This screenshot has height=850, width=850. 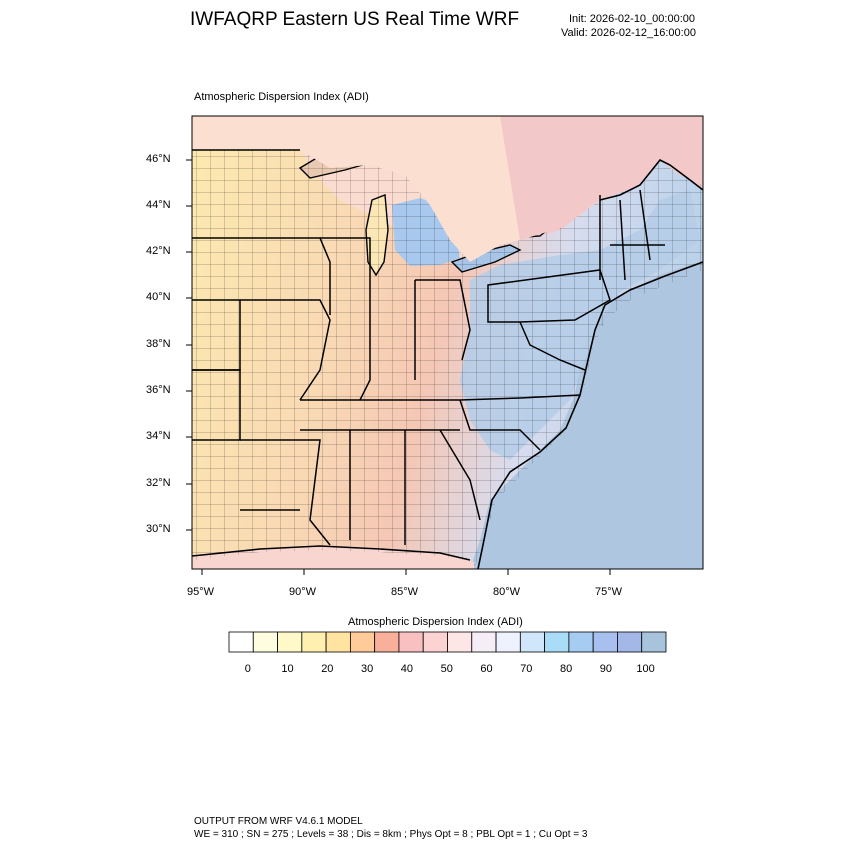 What do you see at coordinates (507, 592) in the screenshot?
I see `lon-label: 80°W` at bounding box center [507, 592].